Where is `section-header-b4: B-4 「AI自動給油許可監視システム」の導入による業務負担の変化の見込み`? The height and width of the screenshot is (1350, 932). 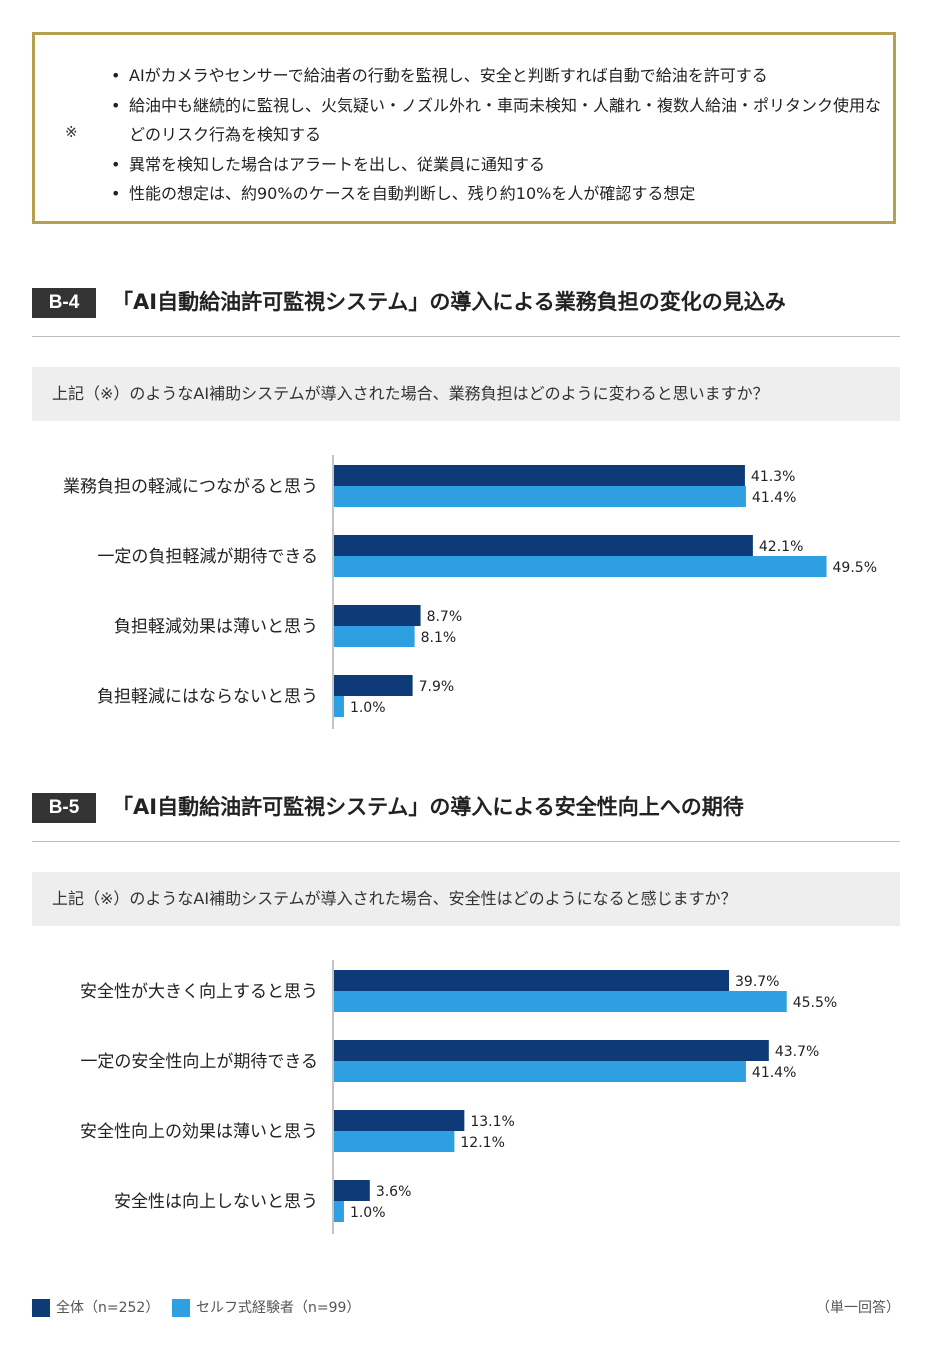 section-header-b4: B-4 「AI自動給油許可監視システム」の導入による業務負担の変化の見込み is located at coordinates (466, 312).